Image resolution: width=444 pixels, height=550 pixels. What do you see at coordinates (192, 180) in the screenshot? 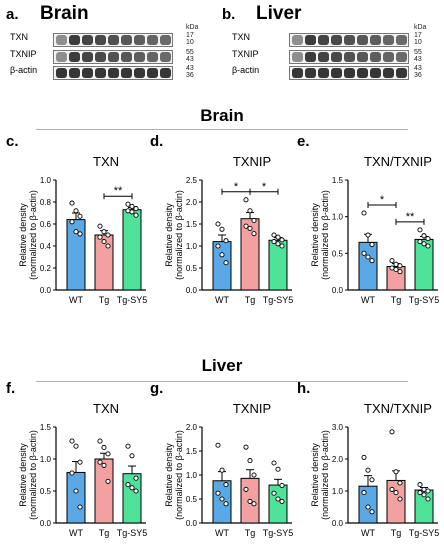
I see `y-tick-label: 2.5` at bounding box center [192, 180].